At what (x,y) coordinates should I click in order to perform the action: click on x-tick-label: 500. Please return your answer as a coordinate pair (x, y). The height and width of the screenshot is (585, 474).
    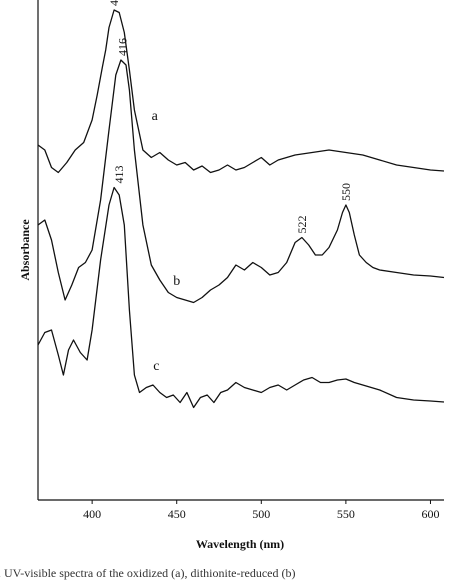
    Looking at the image, I should click on (261, 514).